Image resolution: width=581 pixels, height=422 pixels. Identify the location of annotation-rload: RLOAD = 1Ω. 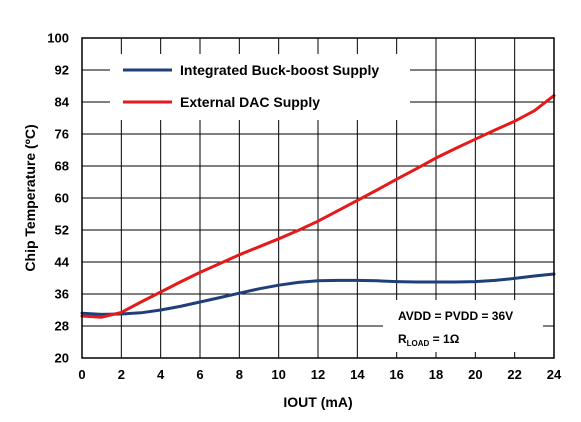
(429, 340).